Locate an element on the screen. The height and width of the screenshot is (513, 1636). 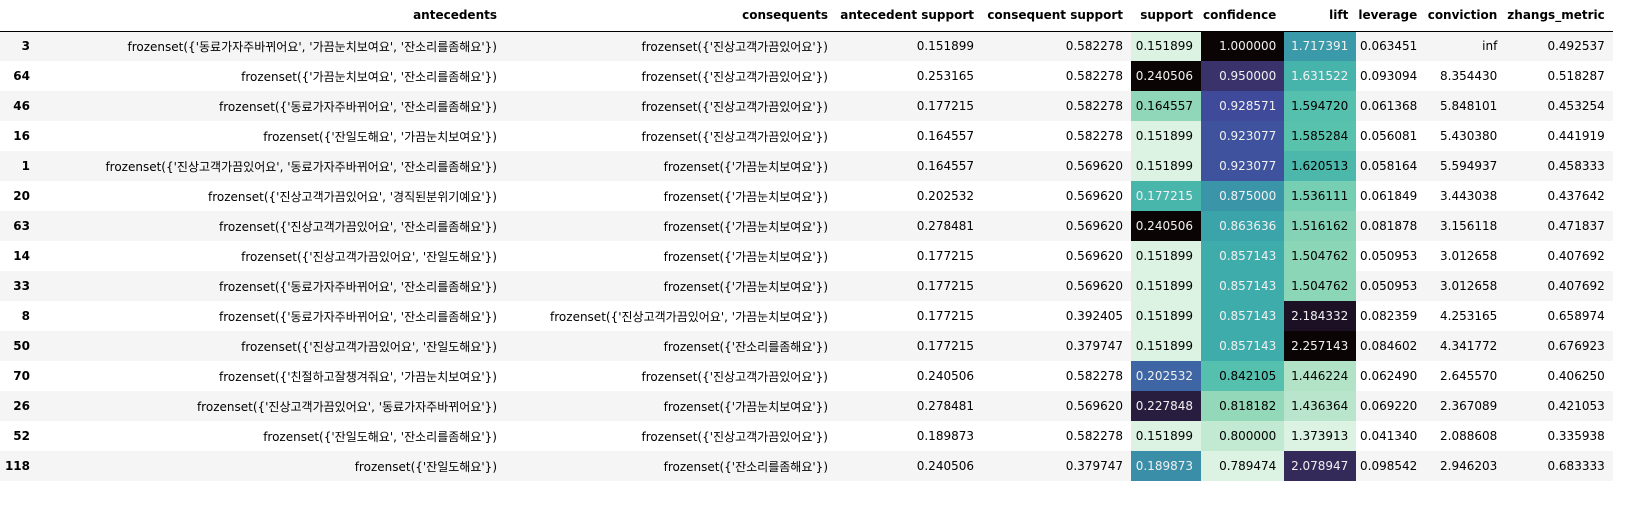
lift-cell: 1.594720 is located at coordinates (1320, 106).